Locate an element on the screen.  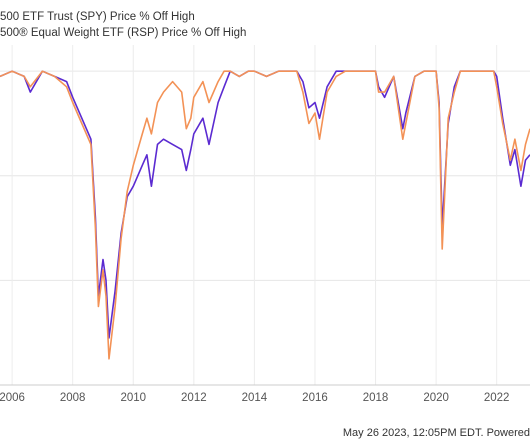
x-tick-label: 2014 is located at coordinates (255, 398).